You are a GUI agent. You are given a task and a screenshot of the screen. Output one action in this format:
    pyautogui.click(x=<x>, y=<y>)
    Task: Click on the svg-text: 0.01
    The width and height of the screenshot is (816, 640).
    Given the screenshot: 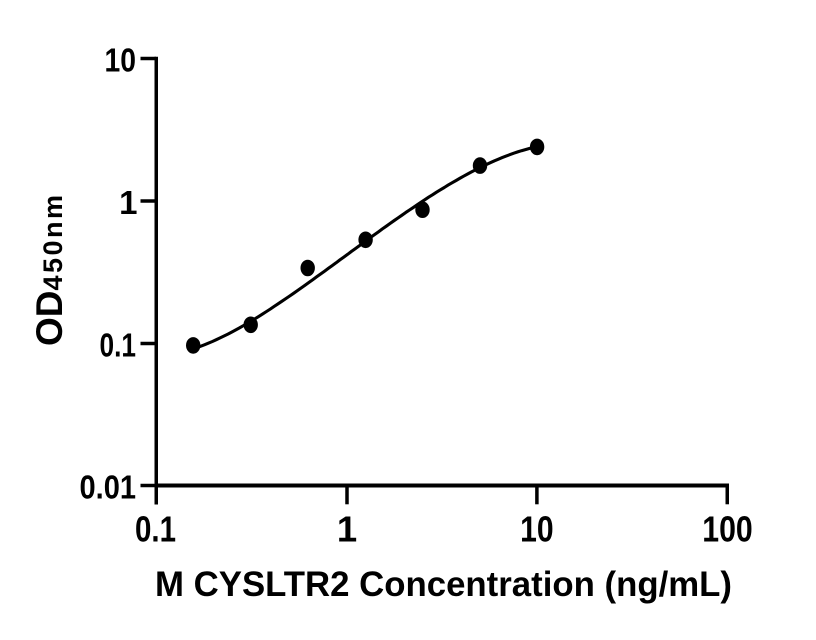 What is the action you would take?
    pyautogui.click(x=108, y=487)
    